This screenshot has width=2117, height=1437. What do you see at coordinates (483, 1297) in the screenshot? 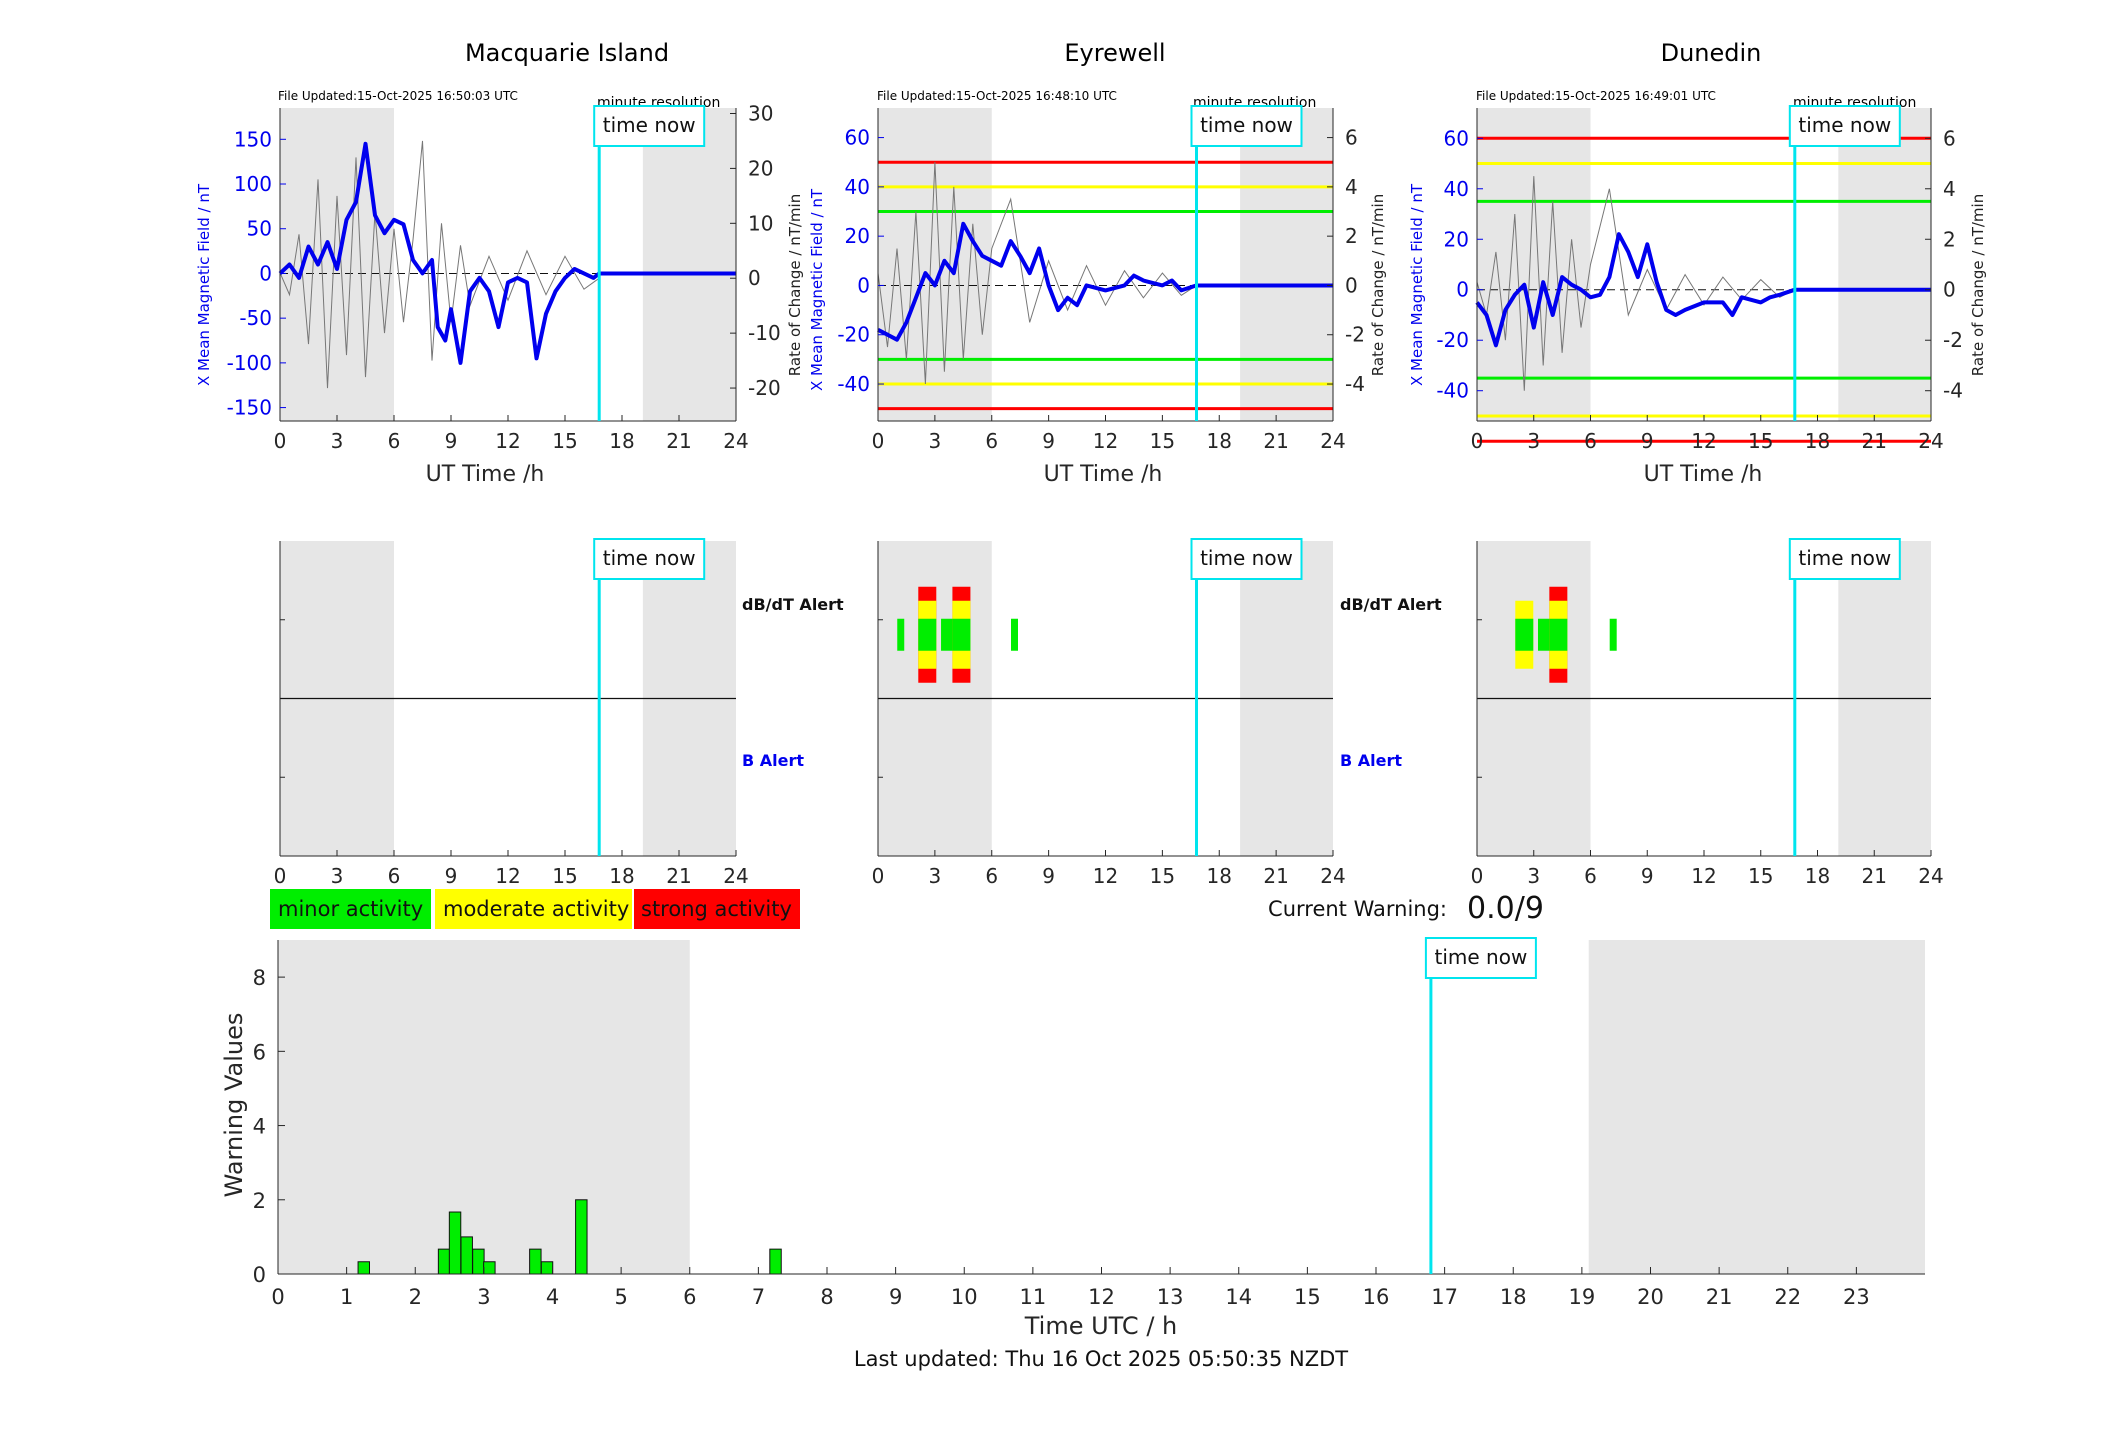
I see `warning-xtick-label-3: 3` at bounding box center [483, 1297].